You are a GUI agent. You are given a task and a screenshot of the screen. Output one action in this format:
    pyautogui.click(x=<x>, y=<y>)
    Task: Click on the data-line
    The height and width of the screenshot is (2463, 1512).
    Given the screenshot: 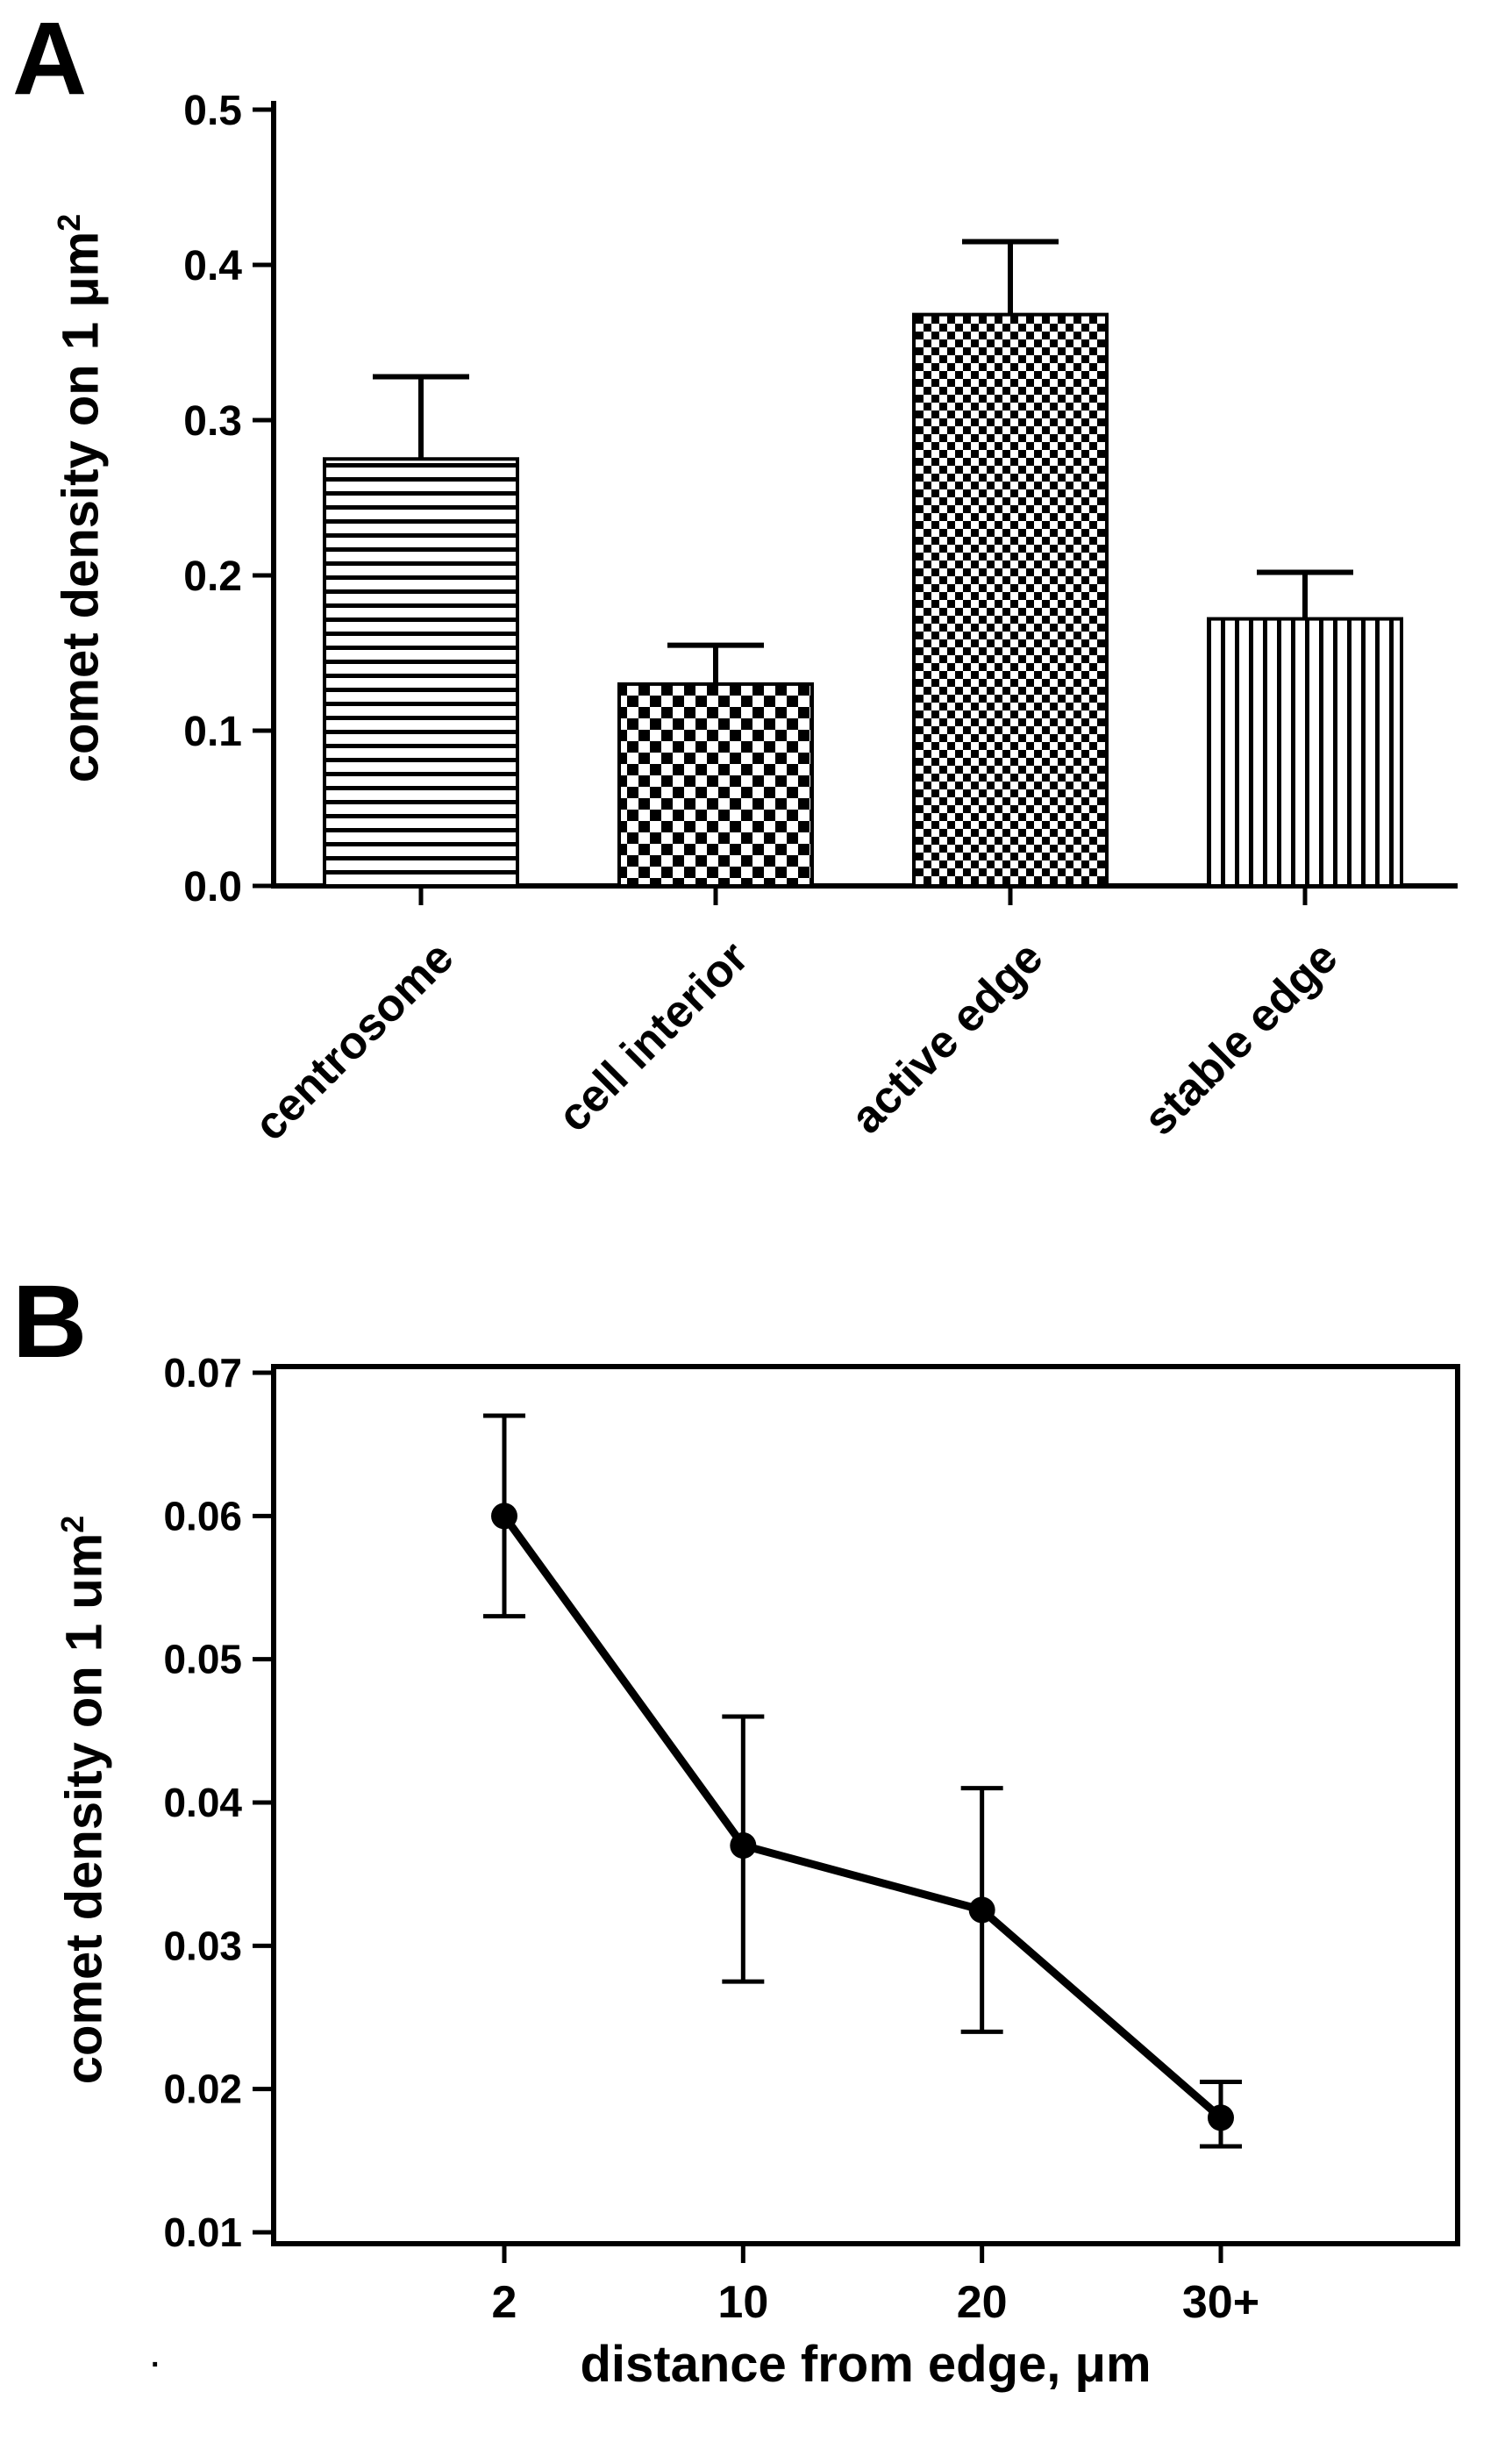 What is the action you would take?
    pyautogui.click(x=862, y=1817)
    